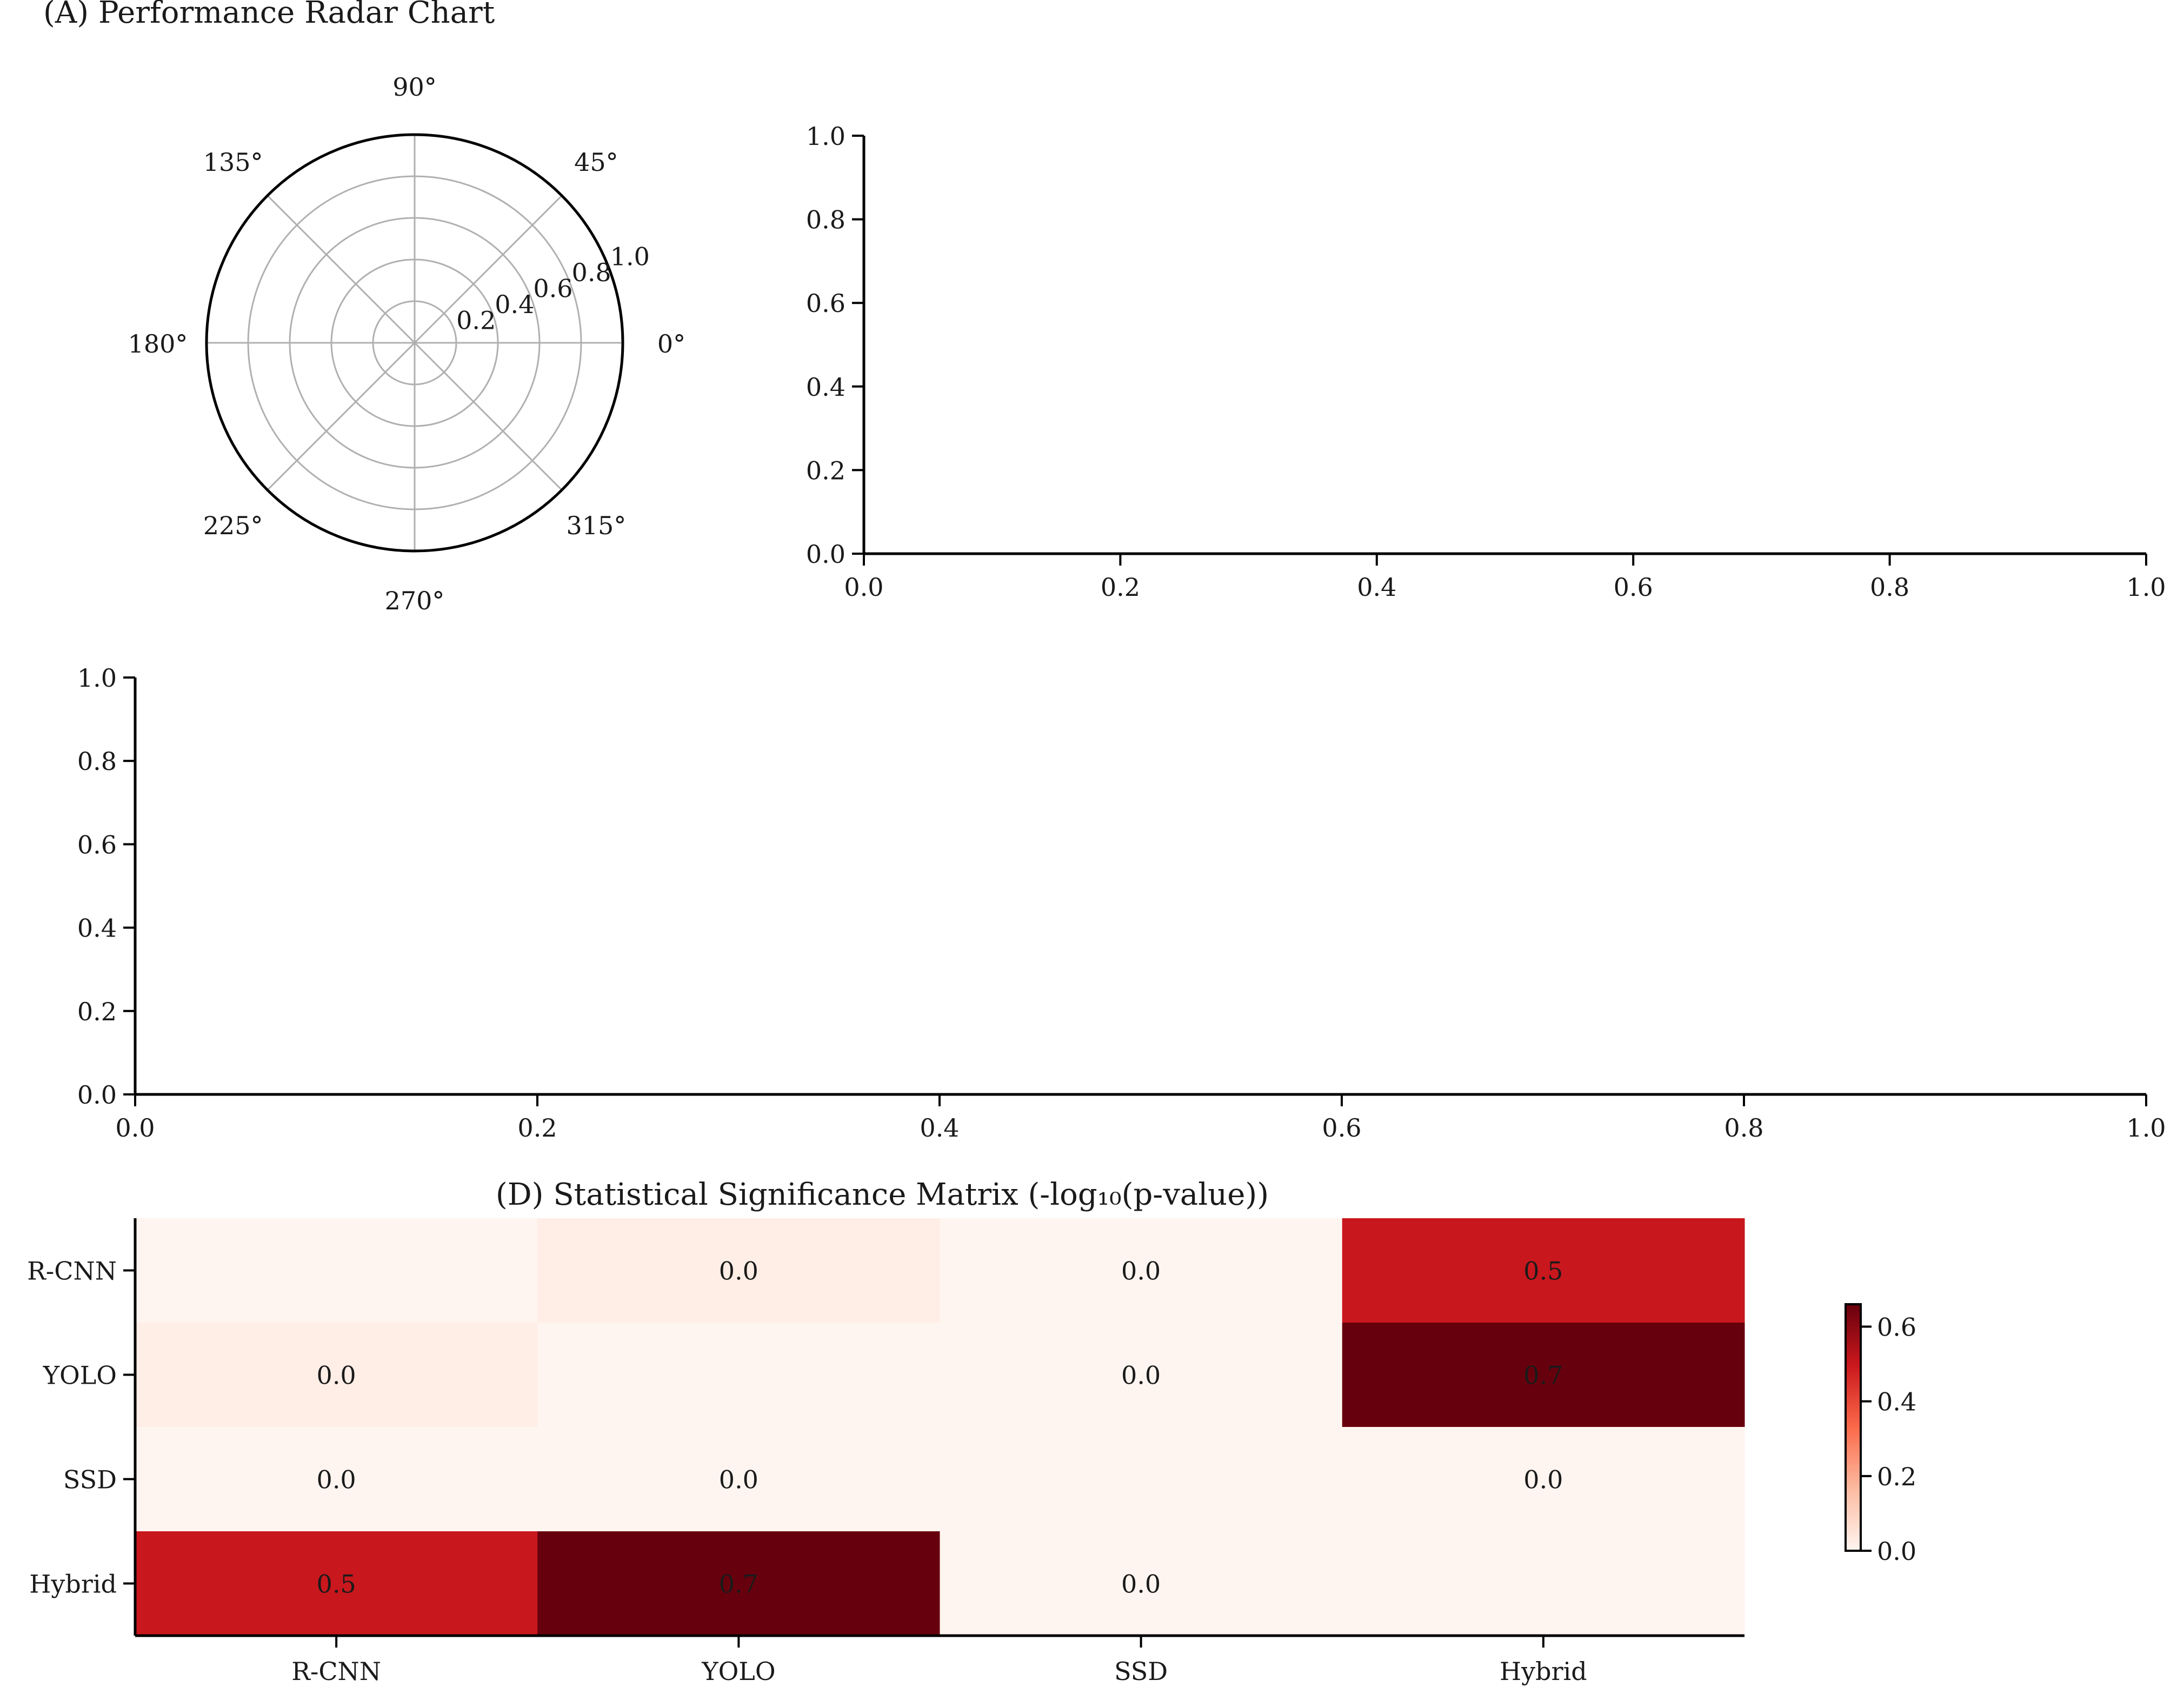 The width and height of the screenshot is (2184, 1700). I want to click on heatmap-x-tick-label: R-CNN, so click(336, 1671).